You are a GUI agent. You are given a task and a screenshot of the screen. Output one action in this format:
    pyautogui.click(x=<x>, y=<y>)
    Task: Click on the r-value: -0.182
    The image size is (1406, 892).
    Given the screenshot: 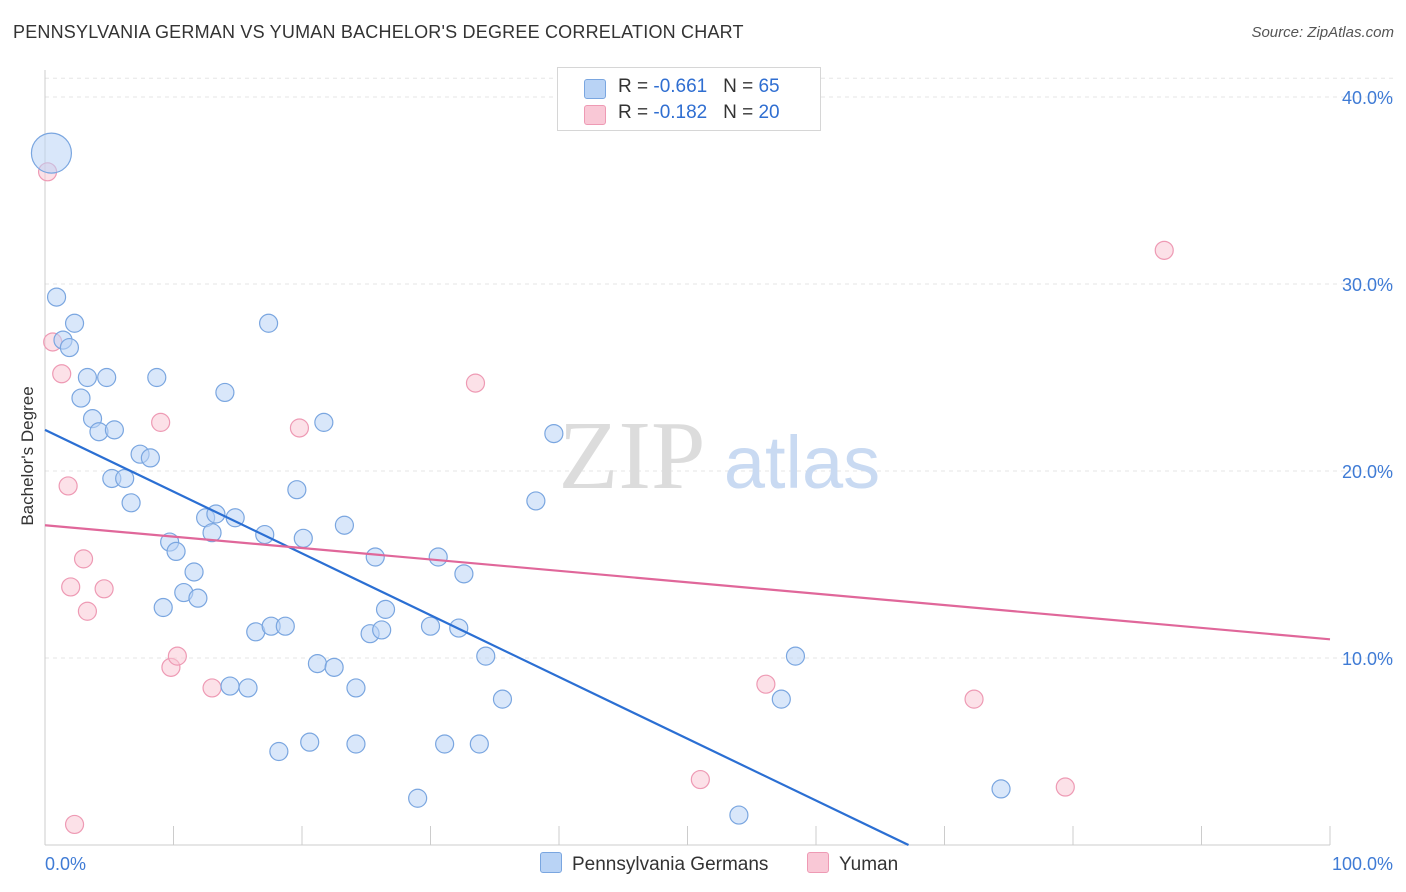 What is the action you would take?
    pyautogui.click(x=680, y=112)
    